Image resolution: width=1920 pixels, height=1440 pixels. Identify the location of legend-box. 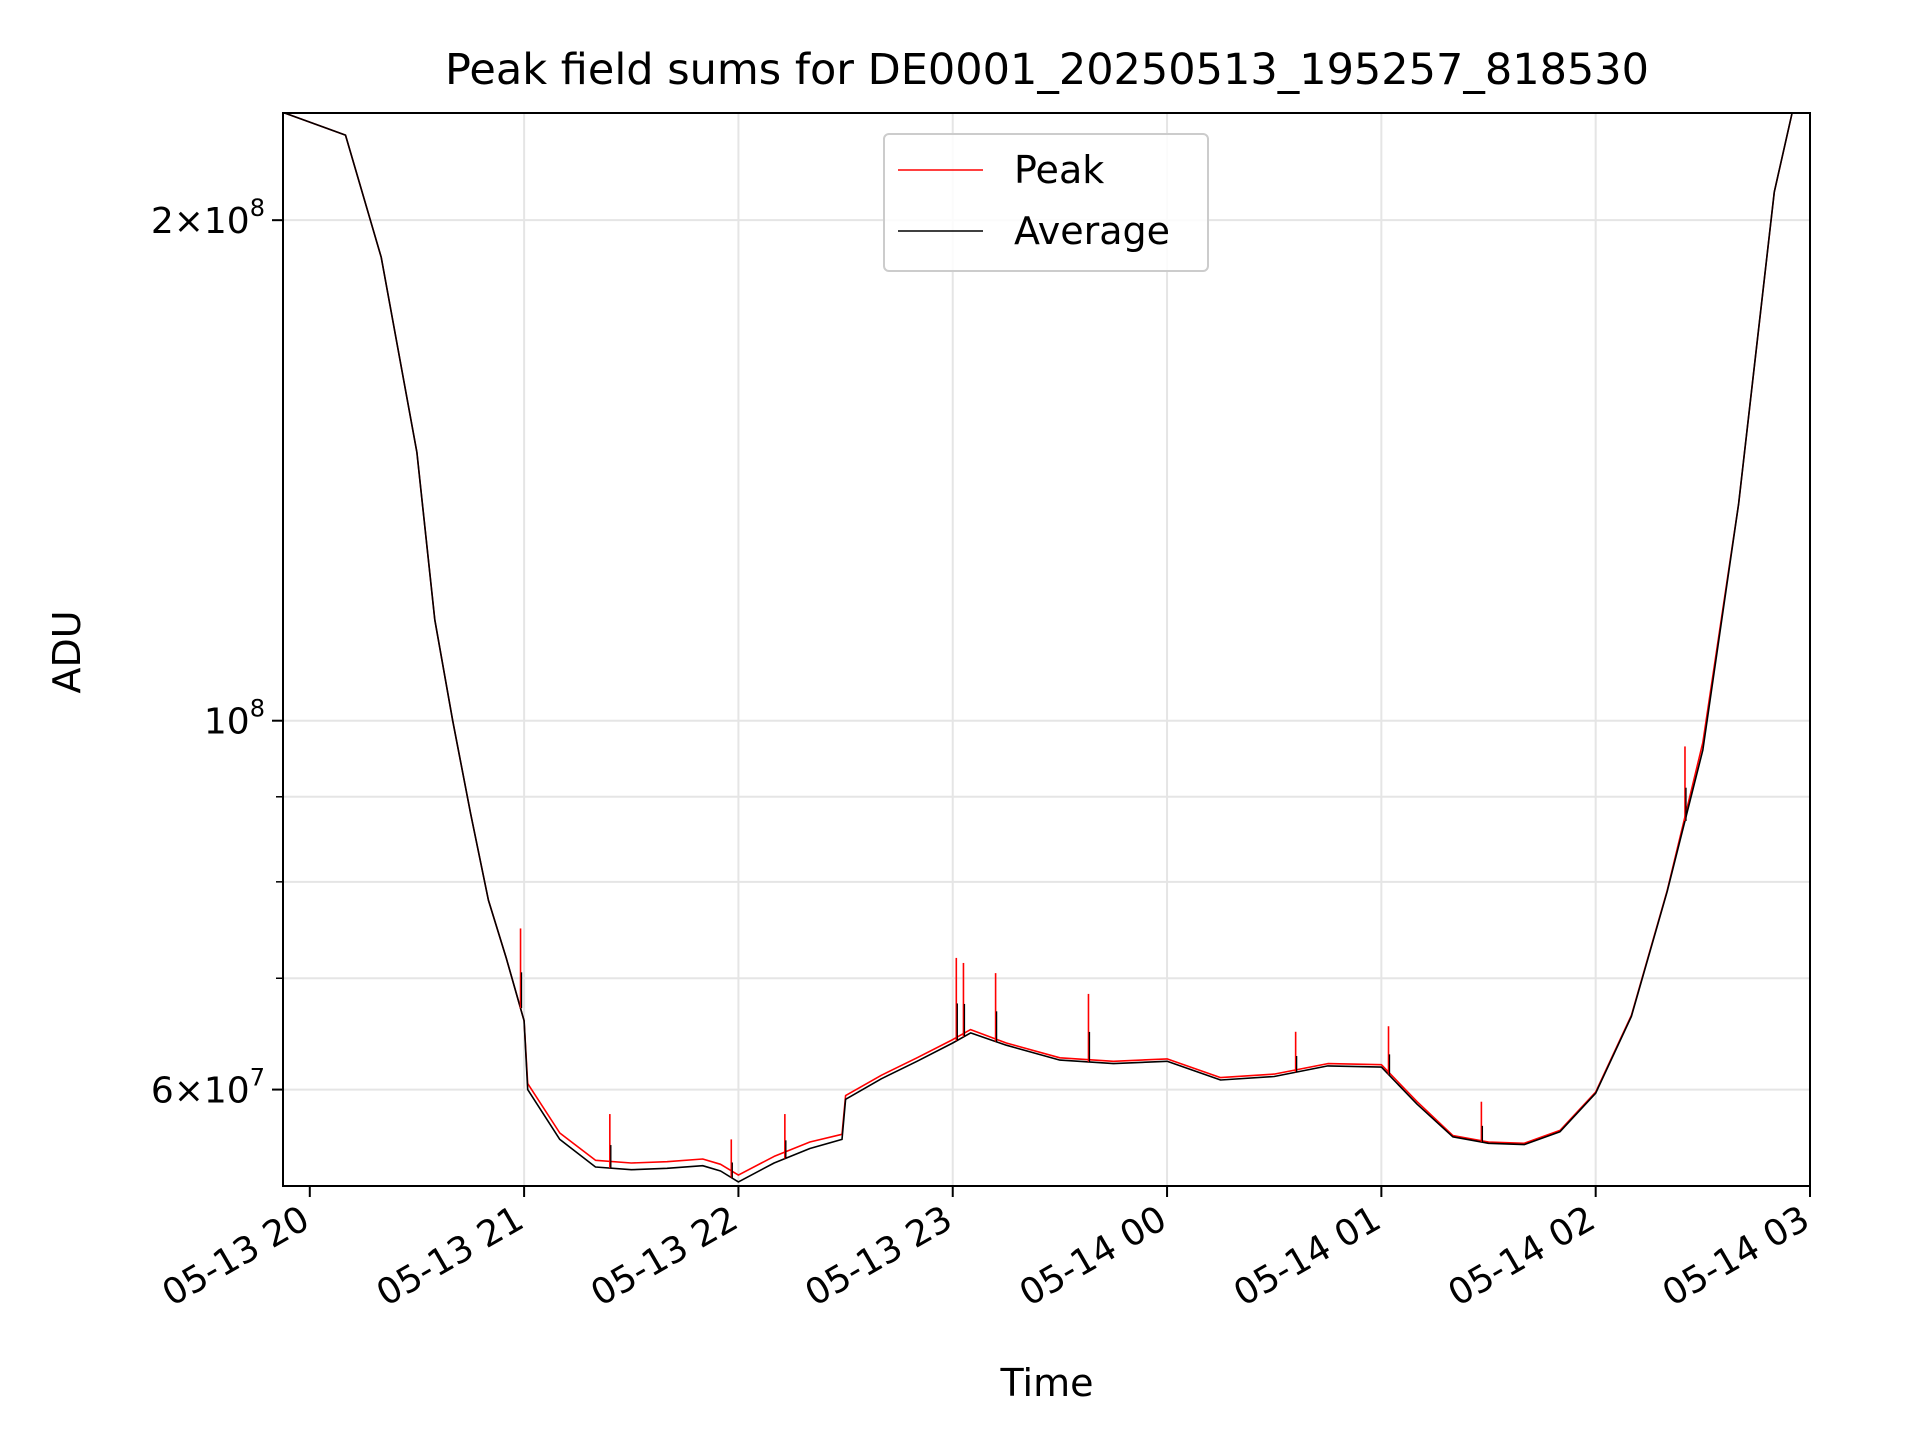
(1046, 202).